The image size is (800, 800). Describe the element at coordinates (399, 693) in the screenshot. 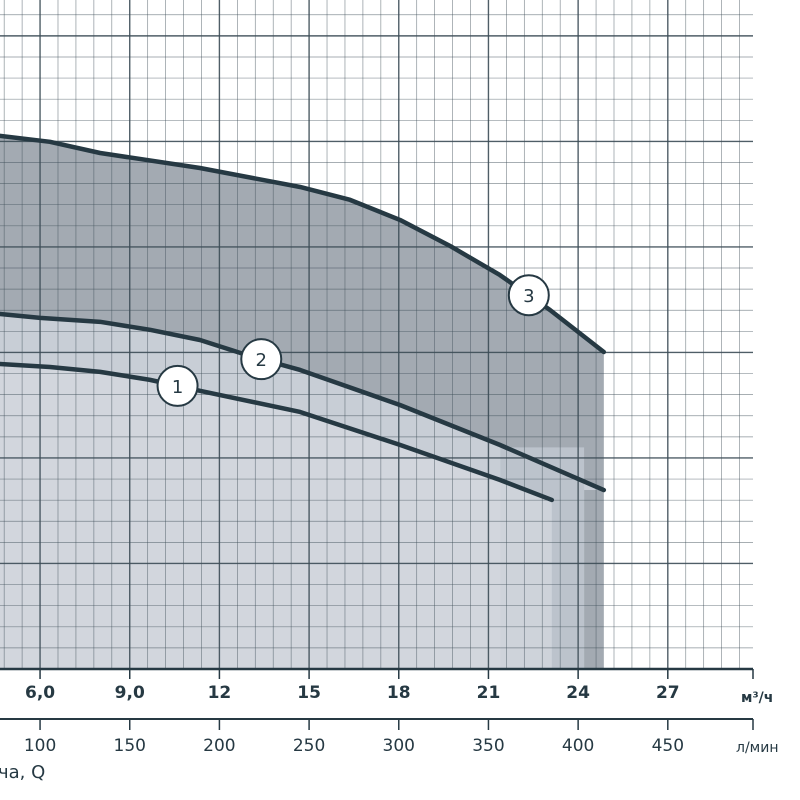

I see `x-tick-label-primary: 18` at that location.